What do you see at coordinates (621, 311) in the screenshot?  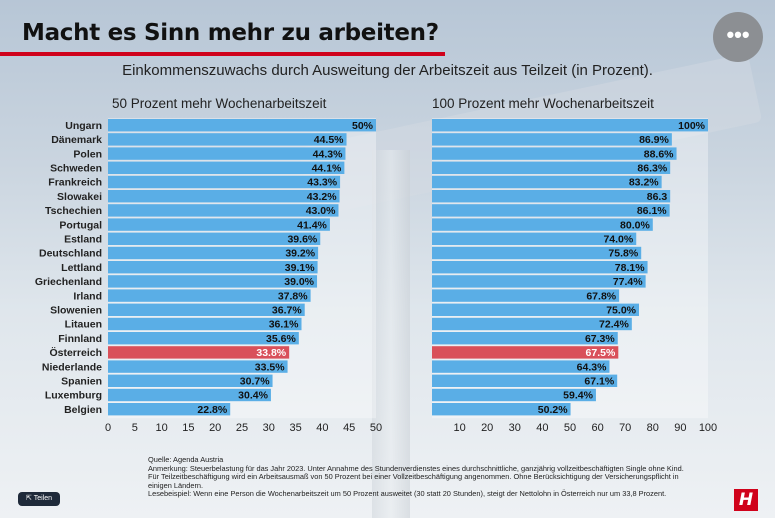 I see `right-value-label-13: 75.0%` at bounding box center [621, 311].